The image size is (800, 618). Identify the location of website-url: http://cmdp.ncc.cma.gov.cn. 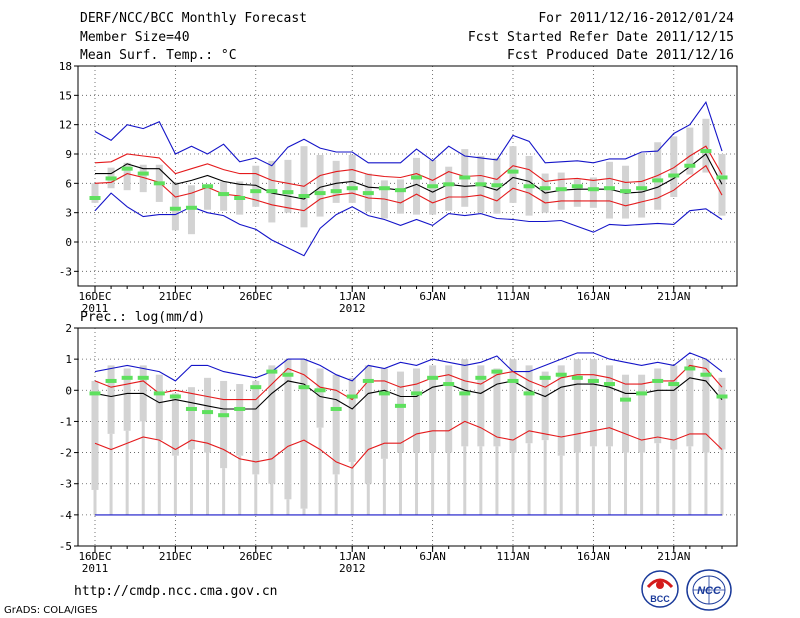
(176, 591).